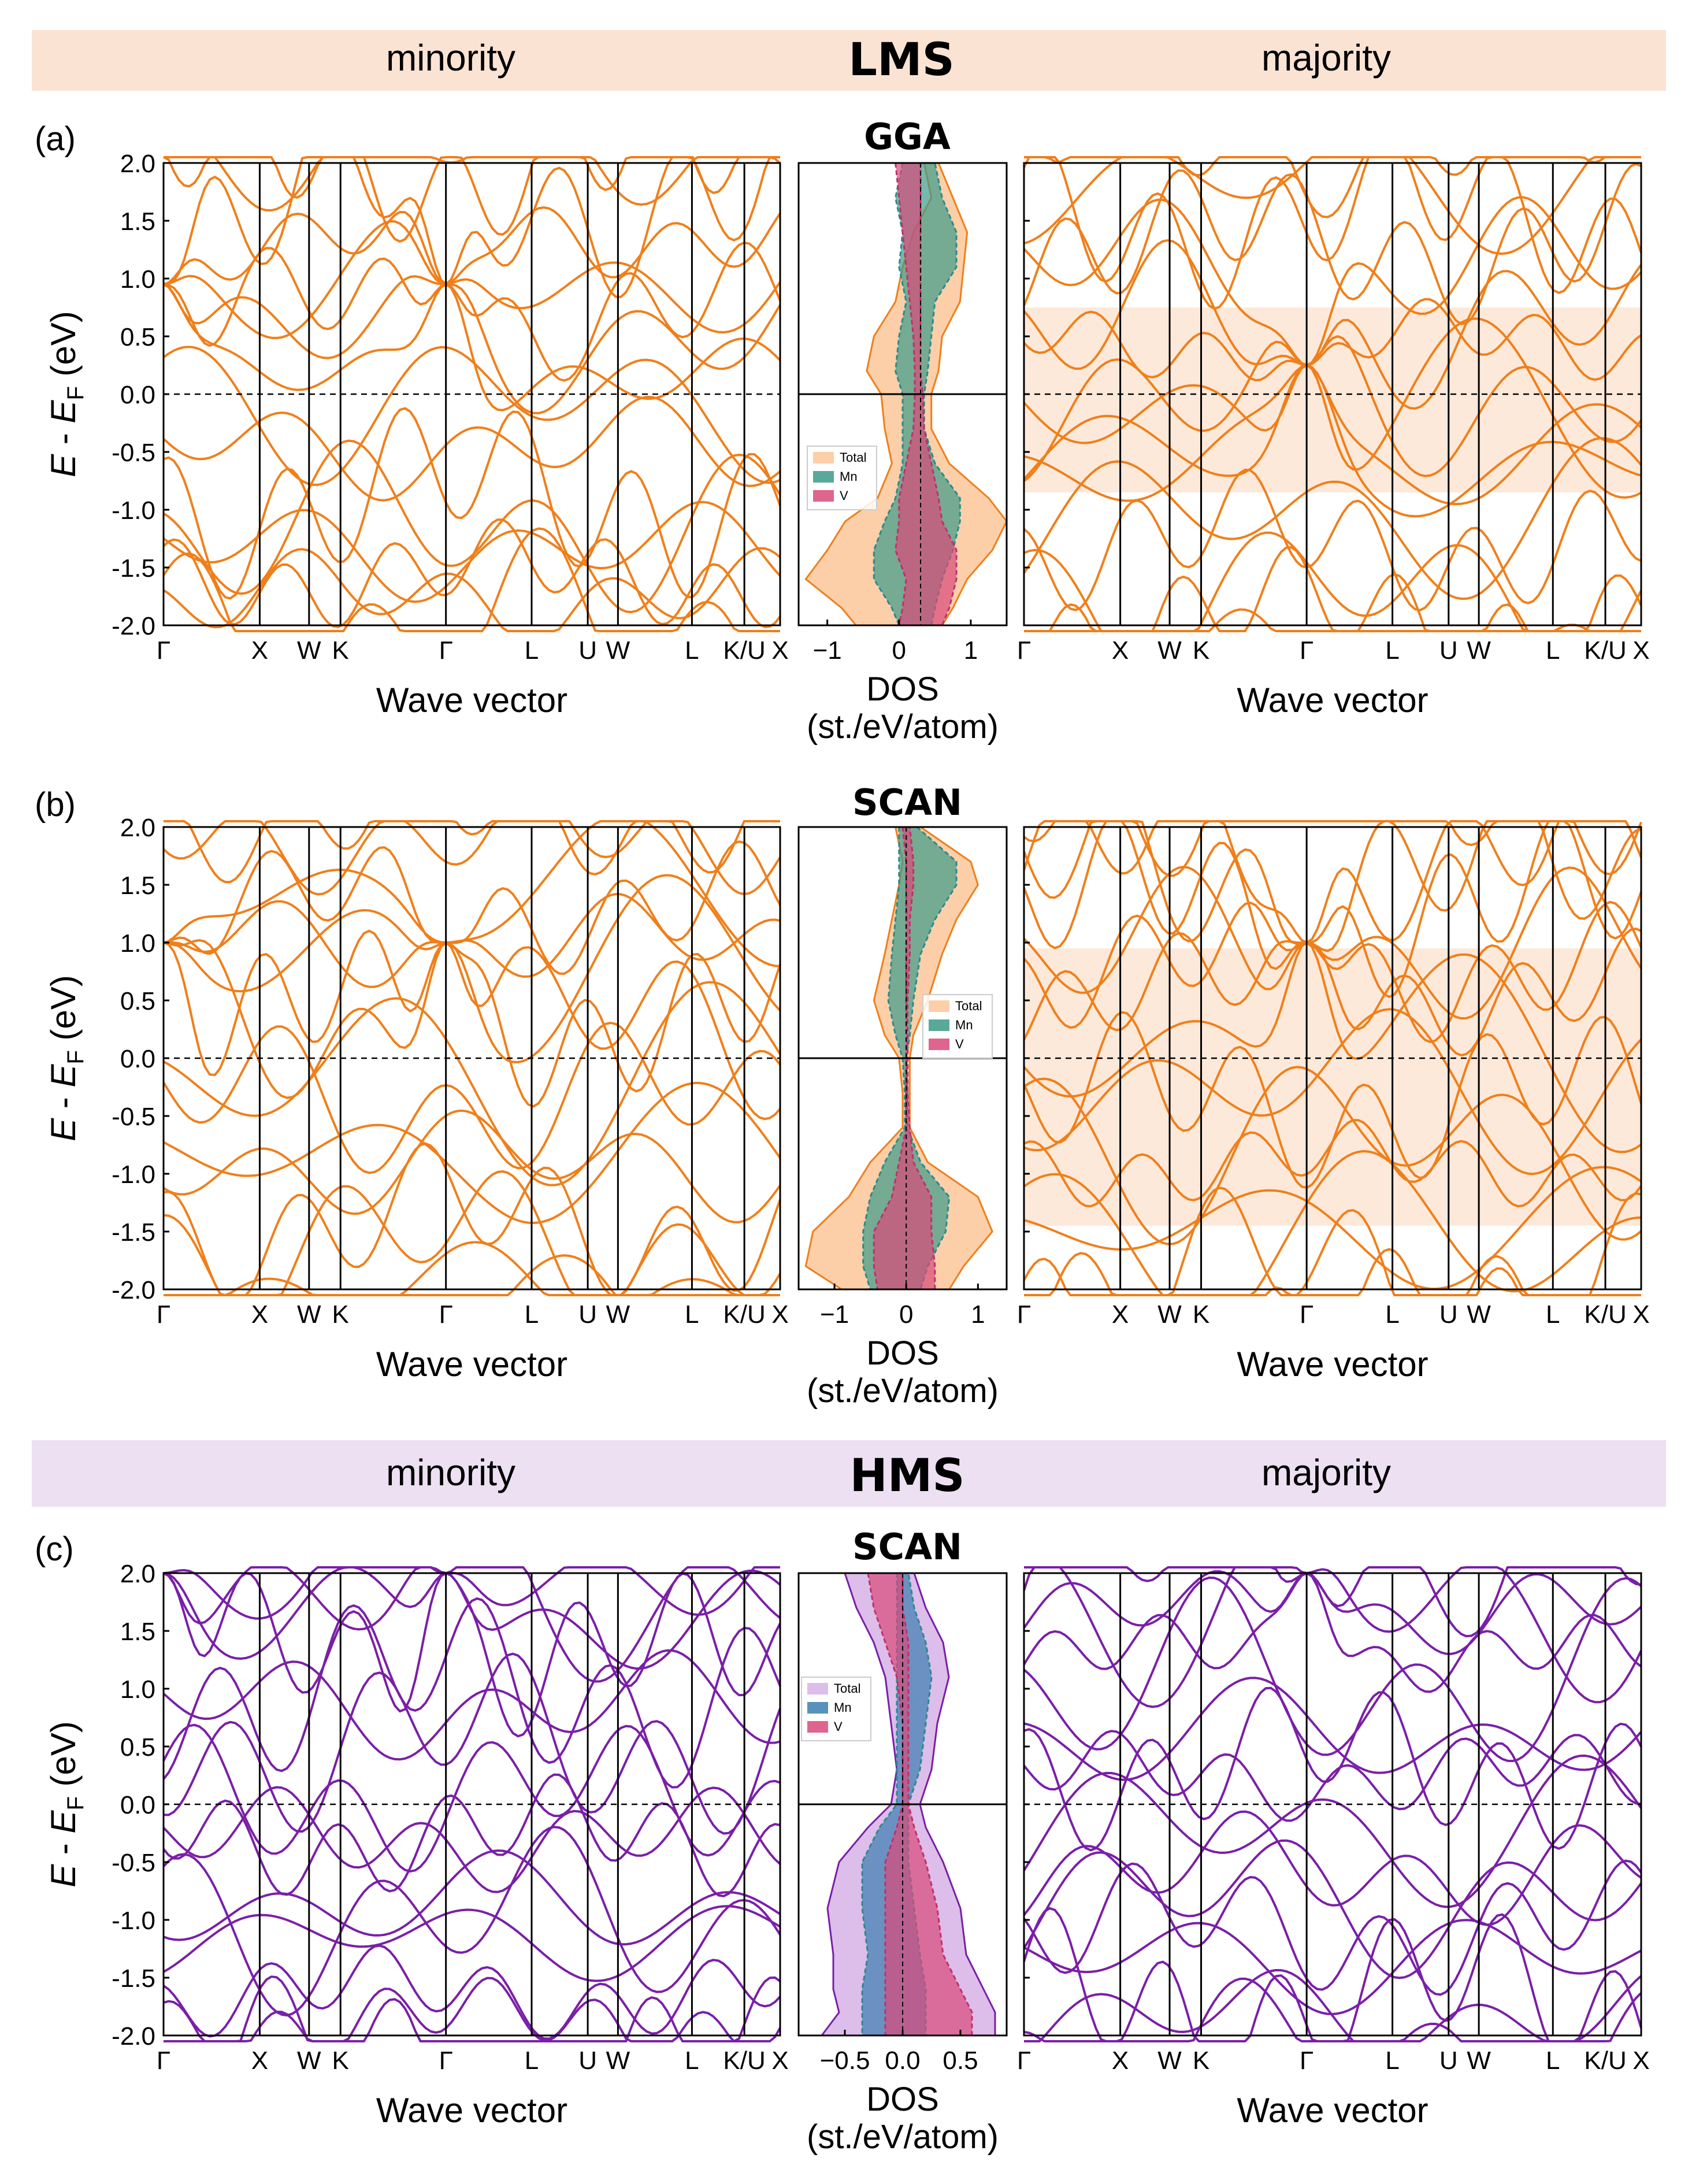  Describe the element at coordinates (55, 139) in the screenshot. I see `panel-label-a: (a)` at that location.